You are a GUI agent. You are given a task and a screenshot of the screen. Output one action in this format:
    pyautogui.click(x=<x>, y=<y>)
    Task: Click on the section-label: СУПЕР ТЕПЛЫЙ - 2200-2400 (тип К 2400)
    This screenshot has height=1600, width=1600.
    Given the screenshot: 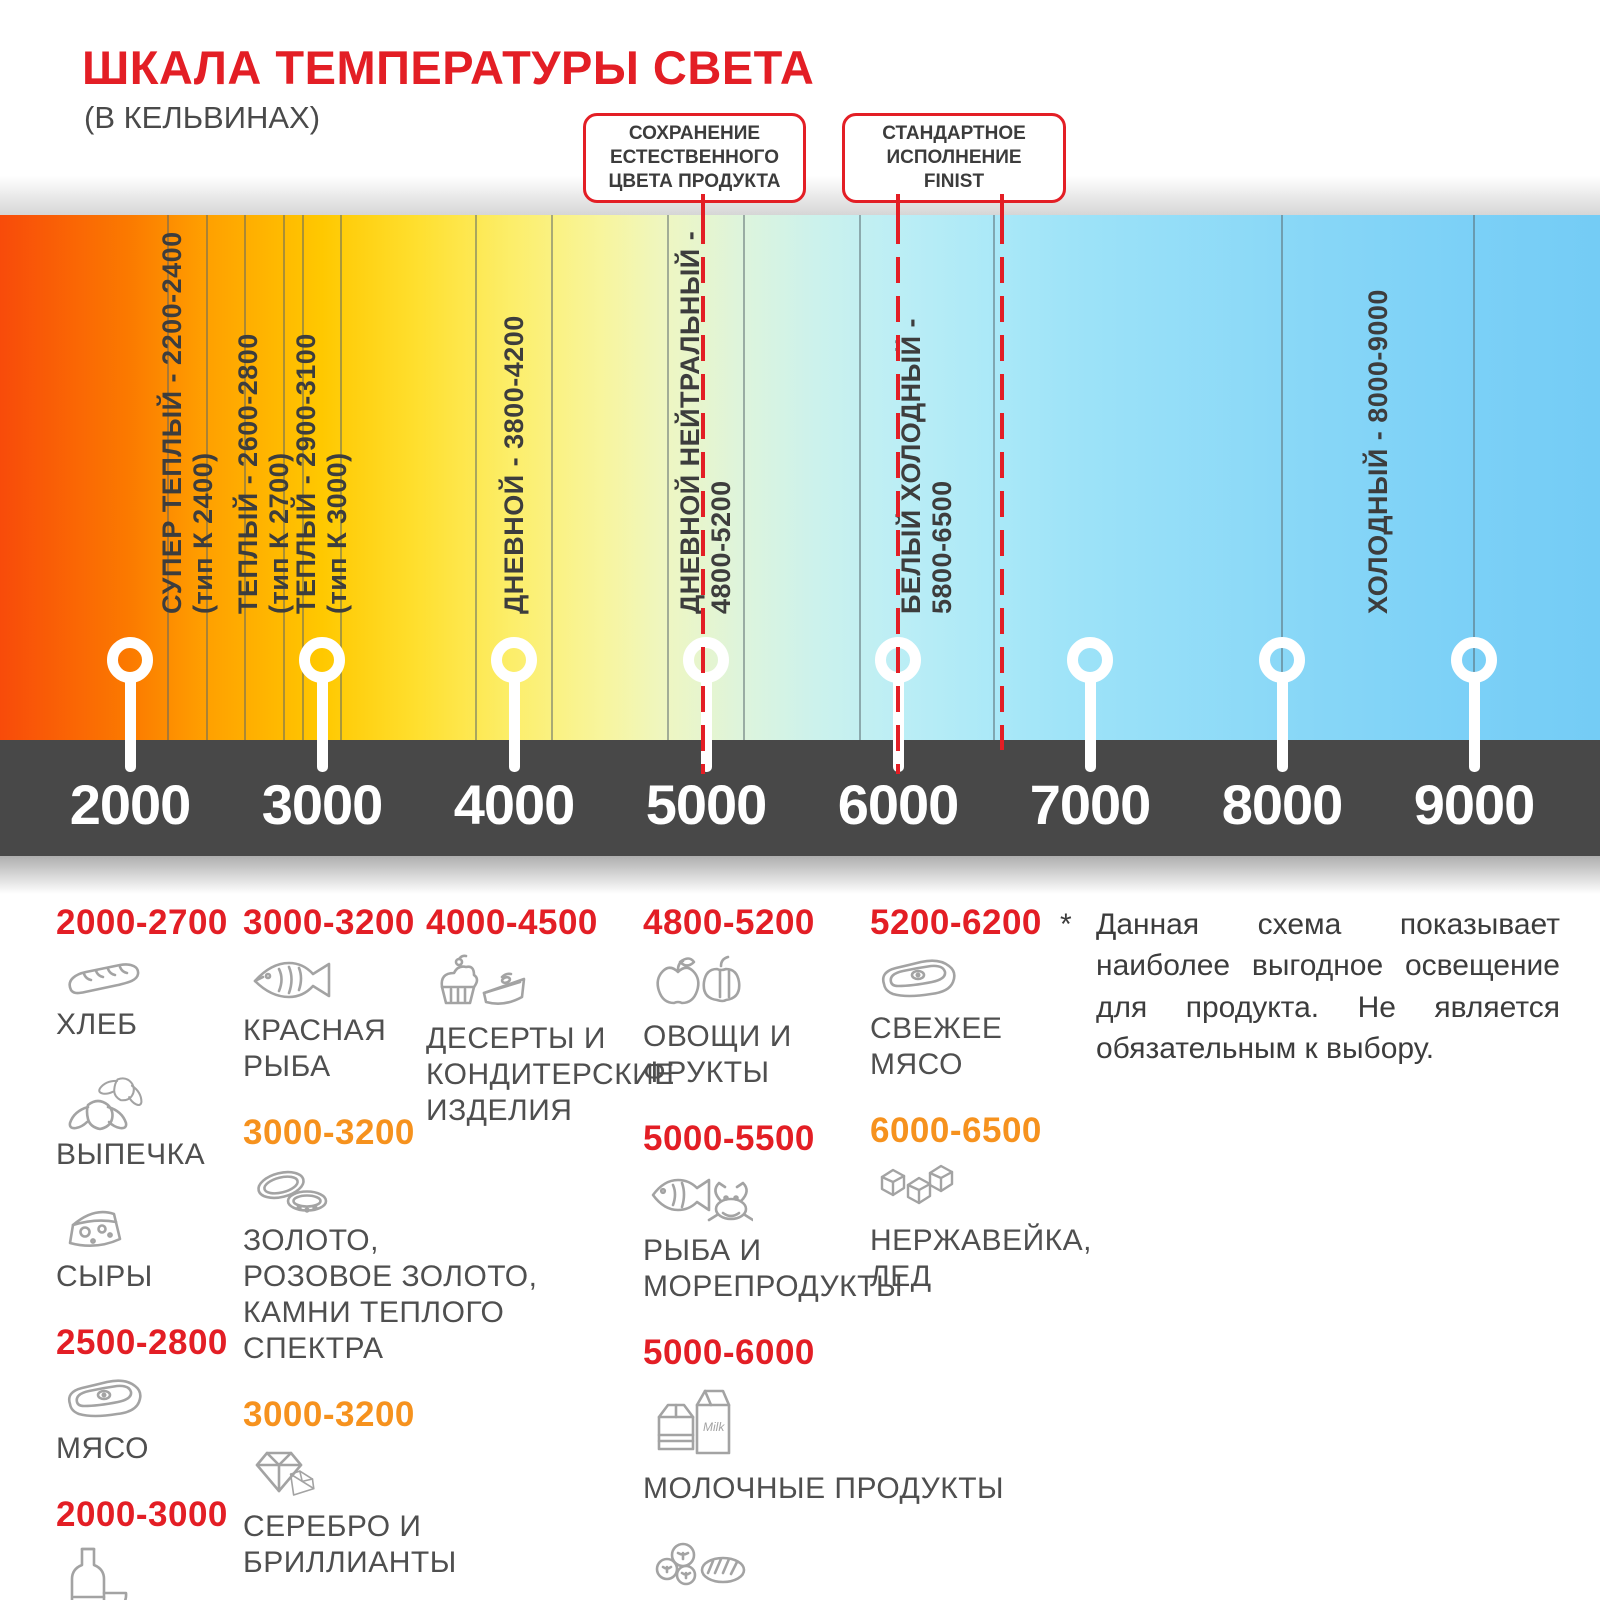 What is the action you would take?
    pyautogui.click(x=188, y=422)
    